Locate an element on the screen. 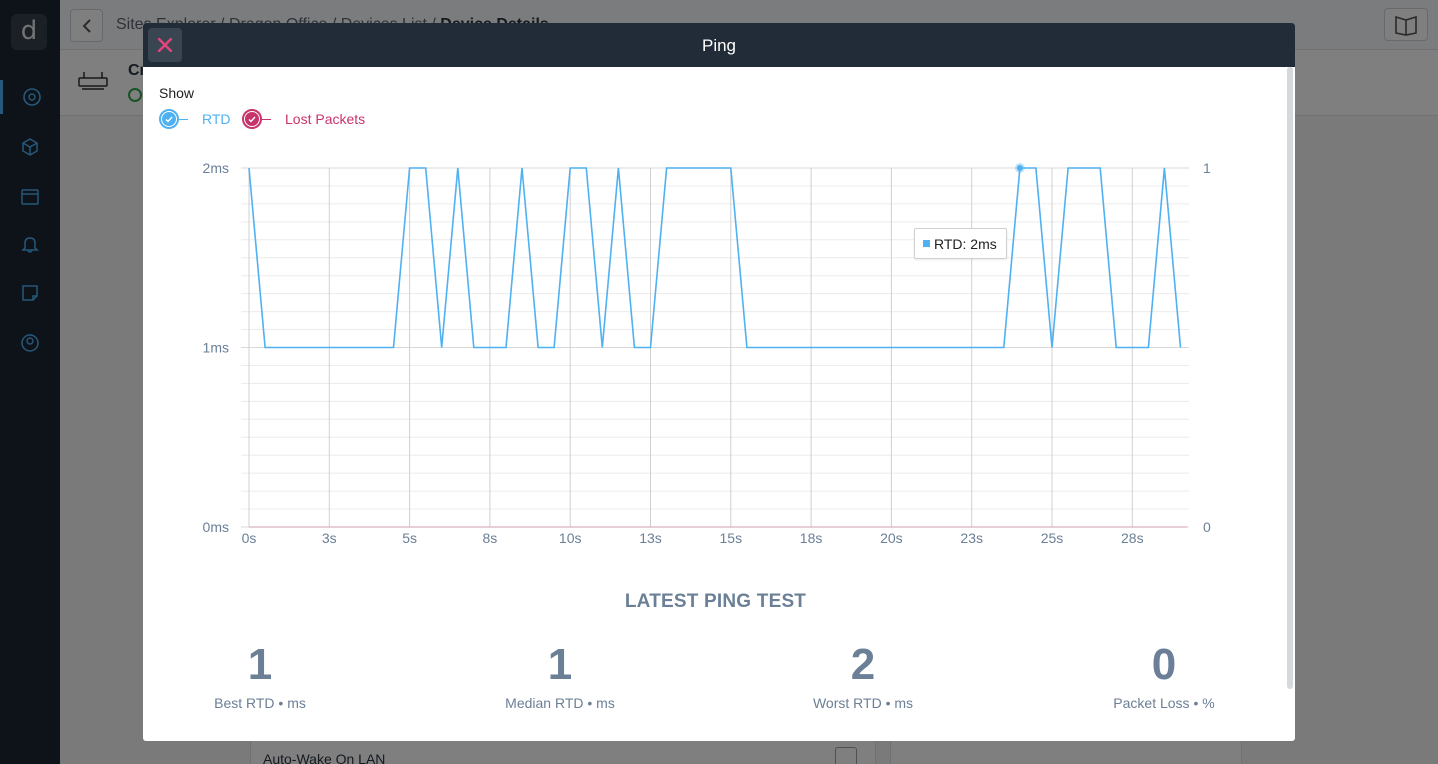  rtd-check-icon is located at coordinates (169, 119).